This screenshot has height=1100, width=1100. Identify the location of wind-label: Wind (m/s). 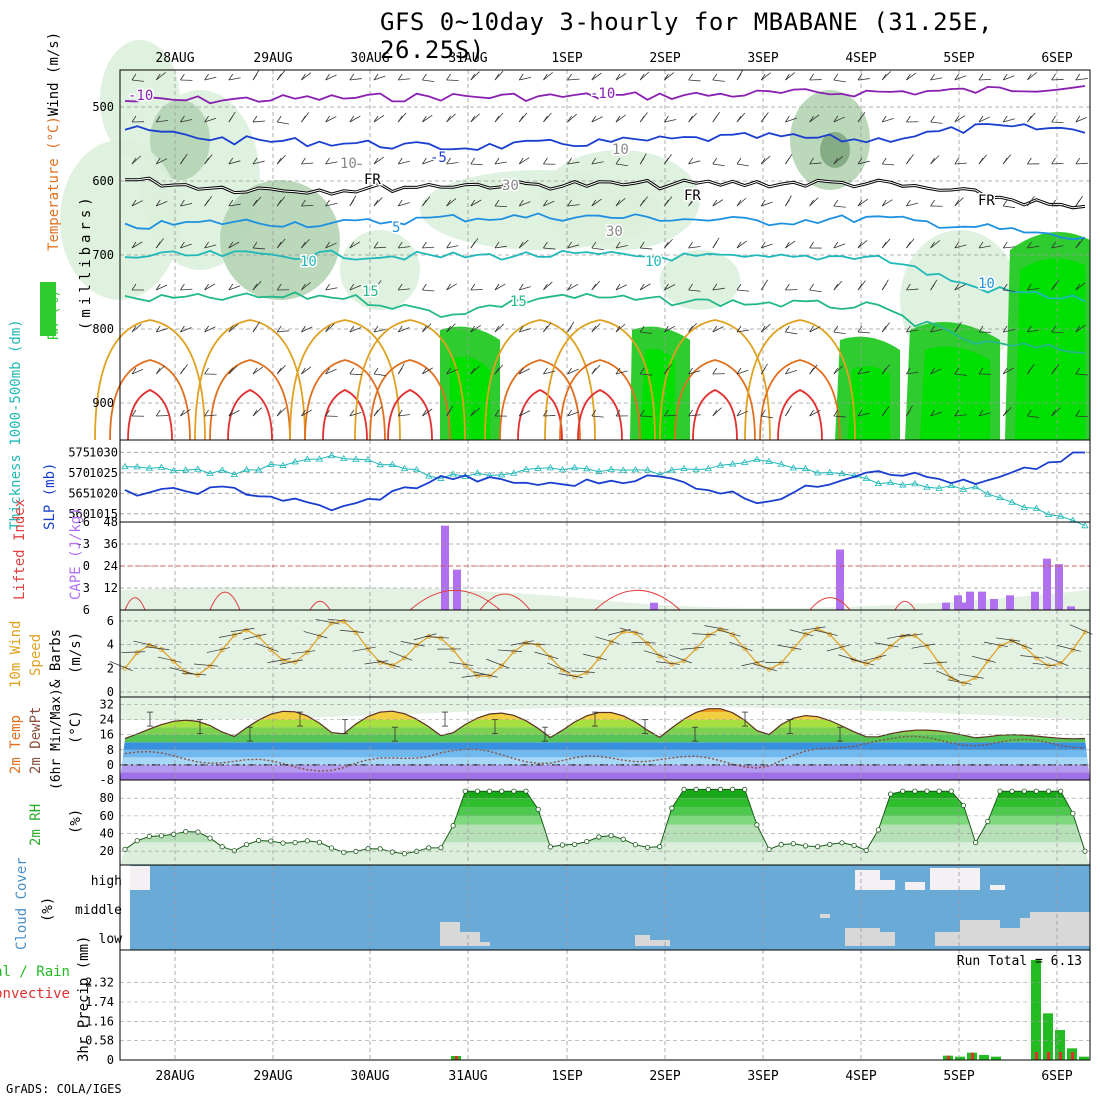
(54, 74).